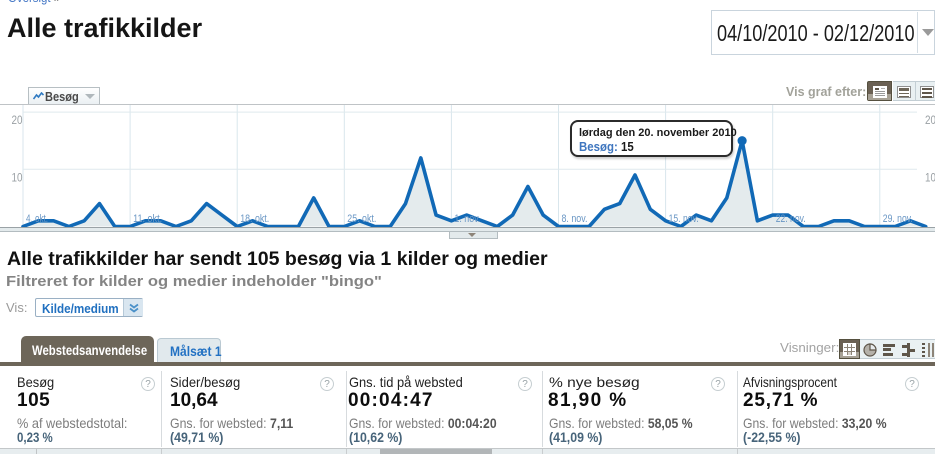 Image resolution: width=935 pixels, height=454 pixels. Describe the element at coordinates (467, 219) in the screenshot. I see `svg-text: 1. nov.` at that location.